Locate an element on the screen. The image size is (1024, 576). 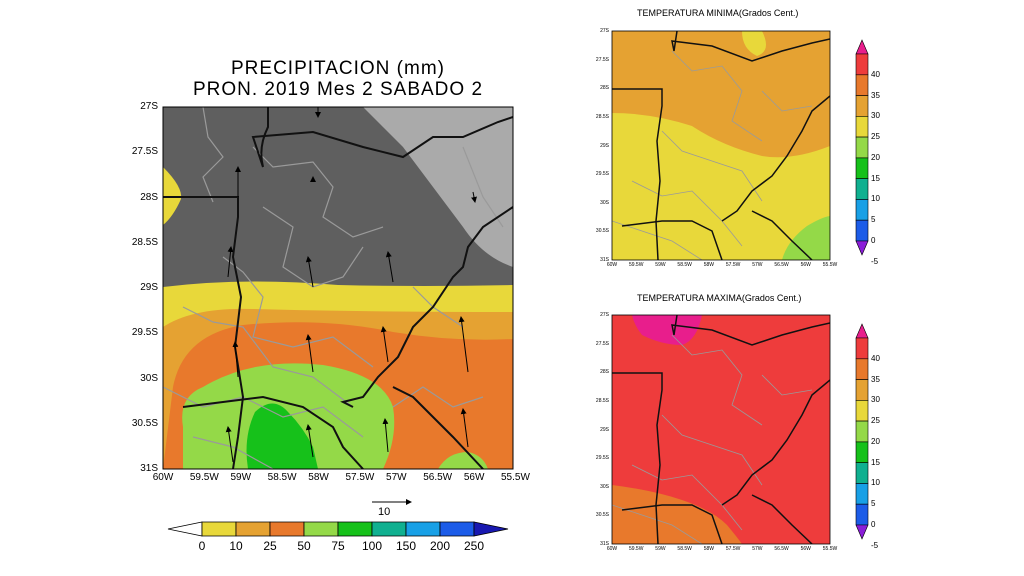
colorbar-label: 5 is located at coordinates (873, 504).